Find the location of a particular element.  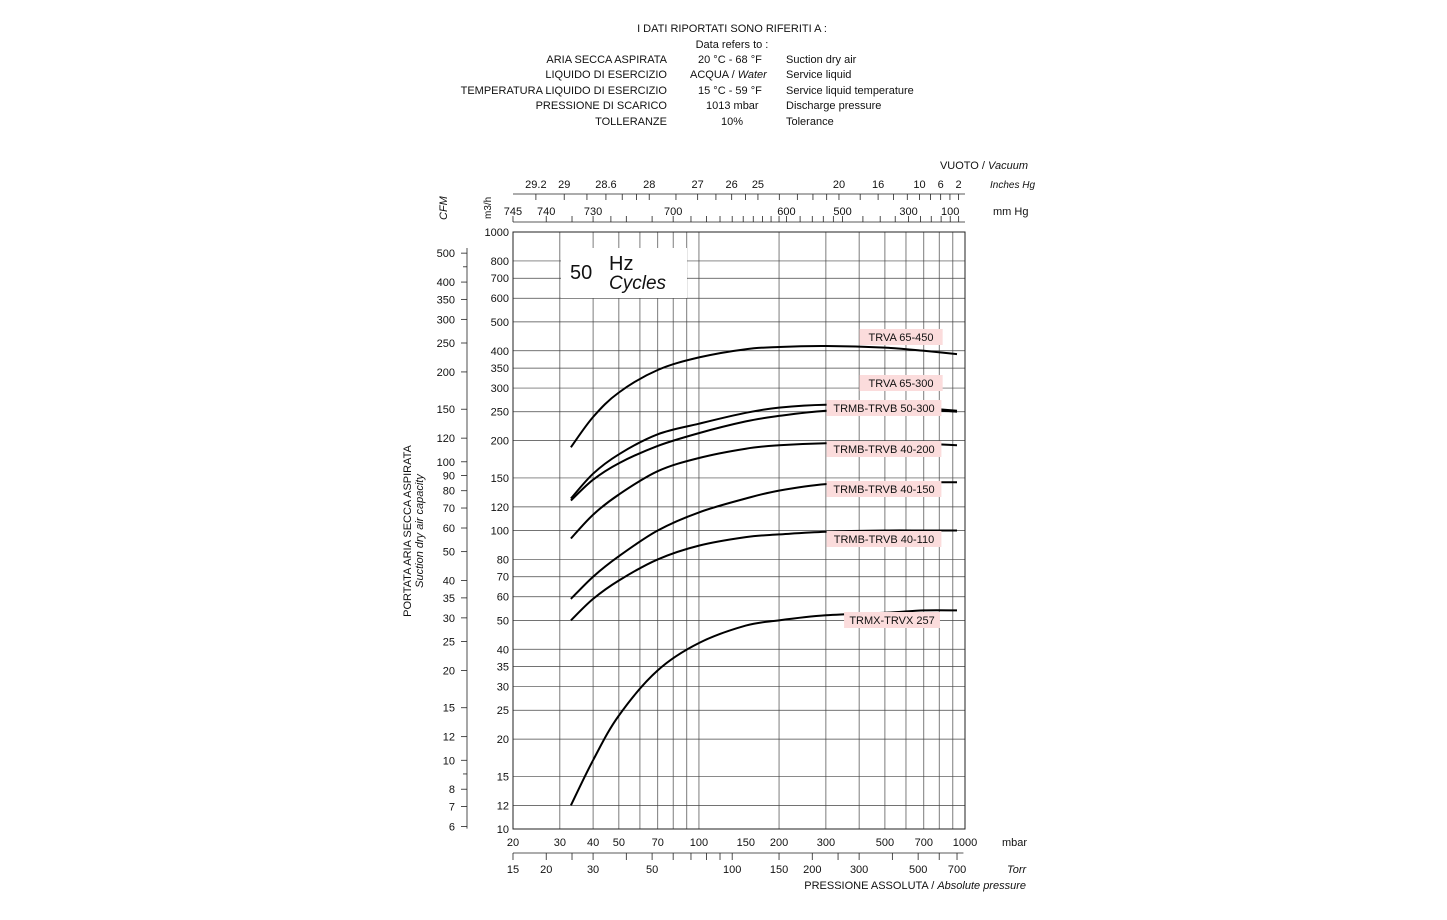

header-row-label: ARIA SECCA ASPIRATA is located at coordinates (606, 60).